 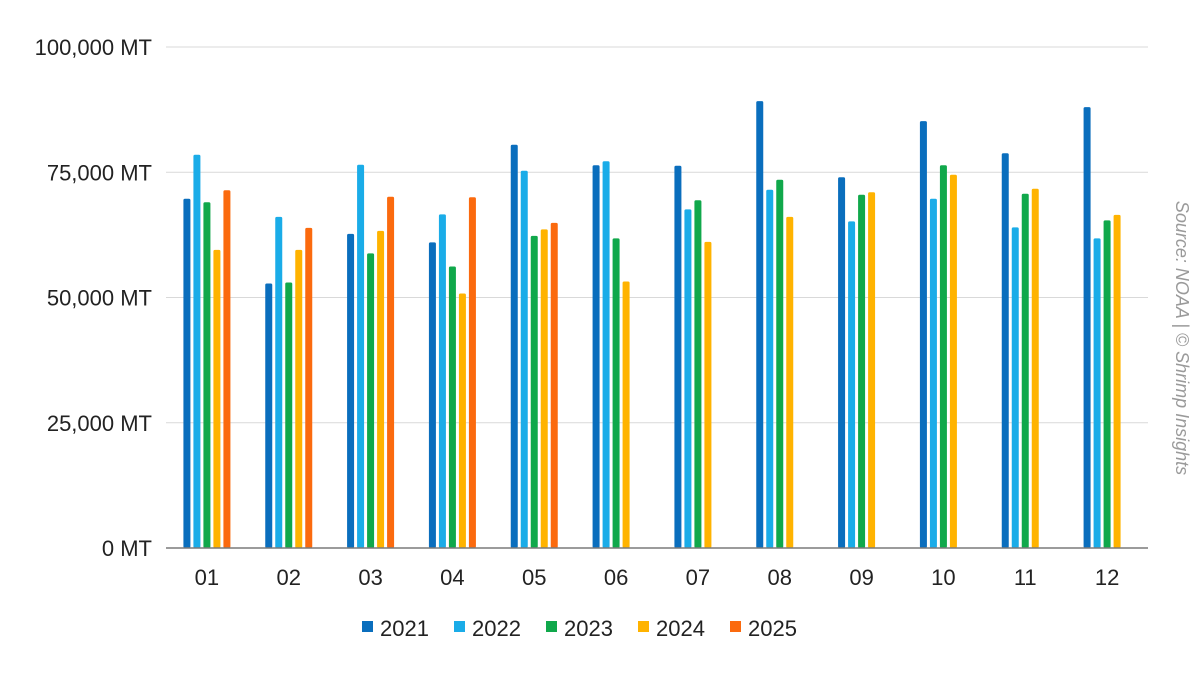 What do you see at coordinates (588, 628) in the screenshot?
I see `legend-label-2023: 2023` at bounding box center [588, 628].